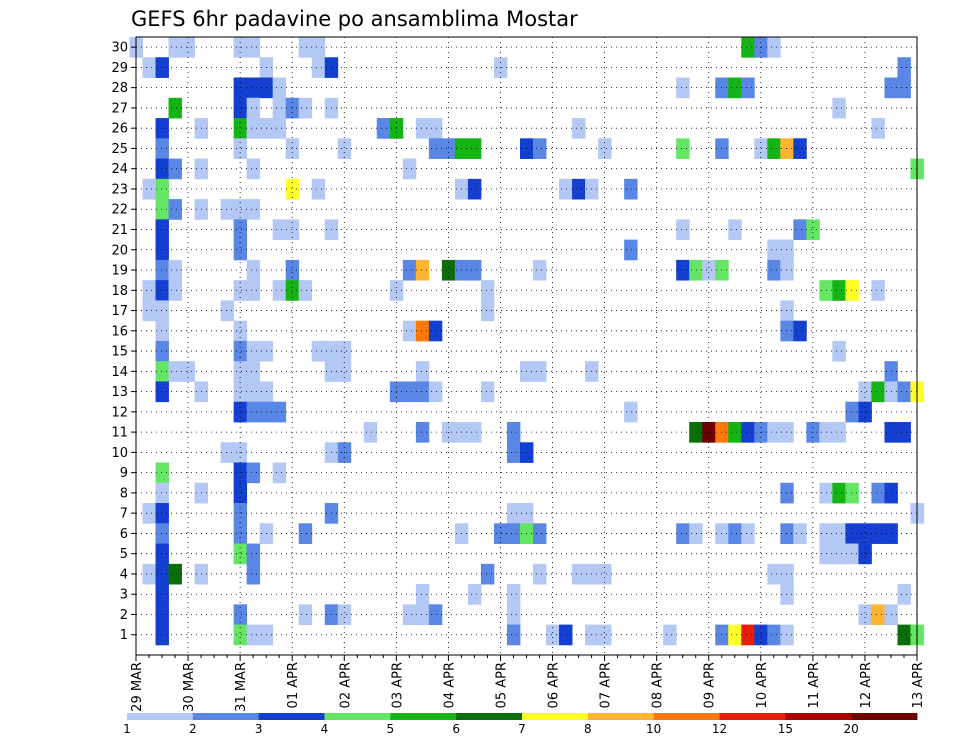 The width and height of the screenshot is (960, 742). I want to click on colorbar-label: 7, so click(522, 729).